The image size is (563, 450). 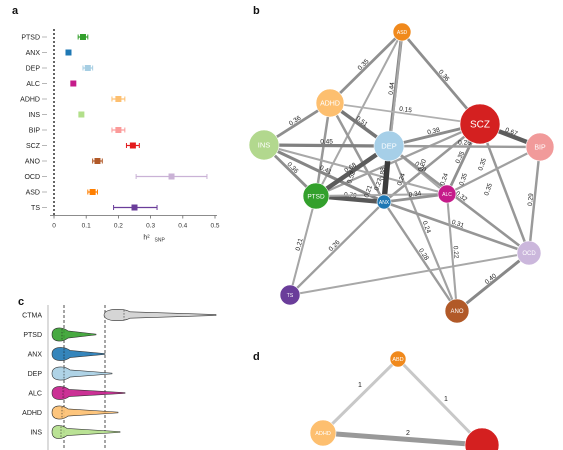 I want to click on data-point-ocd, so click(x=171, y=176).